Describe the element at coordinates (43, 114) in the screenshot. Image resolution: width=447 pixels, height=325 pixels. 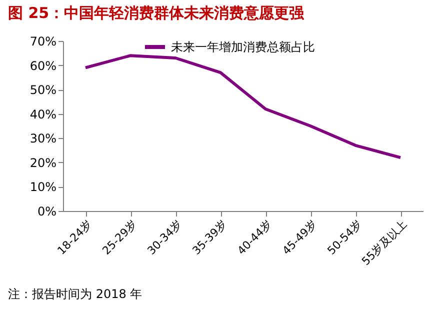
I see `y-tick-label: 40%` at that location.